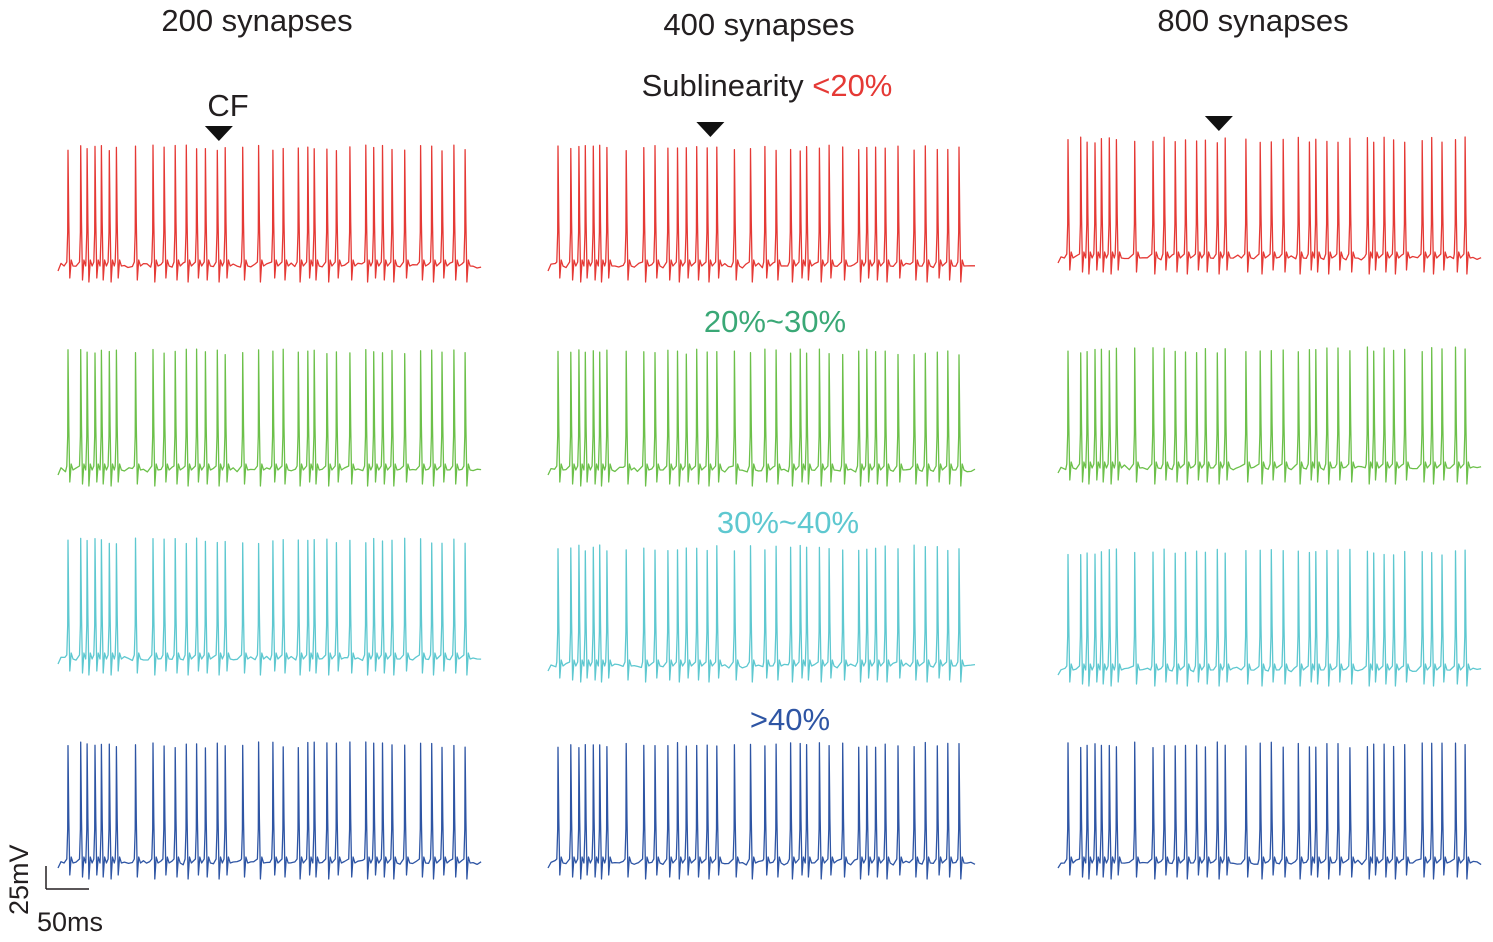 This screenshot has height=942, width=1493. What do you see at coordinates (227, 105) in the screenshot?
I see `cf-marker-label: CF` at bounding box center [227, 105].